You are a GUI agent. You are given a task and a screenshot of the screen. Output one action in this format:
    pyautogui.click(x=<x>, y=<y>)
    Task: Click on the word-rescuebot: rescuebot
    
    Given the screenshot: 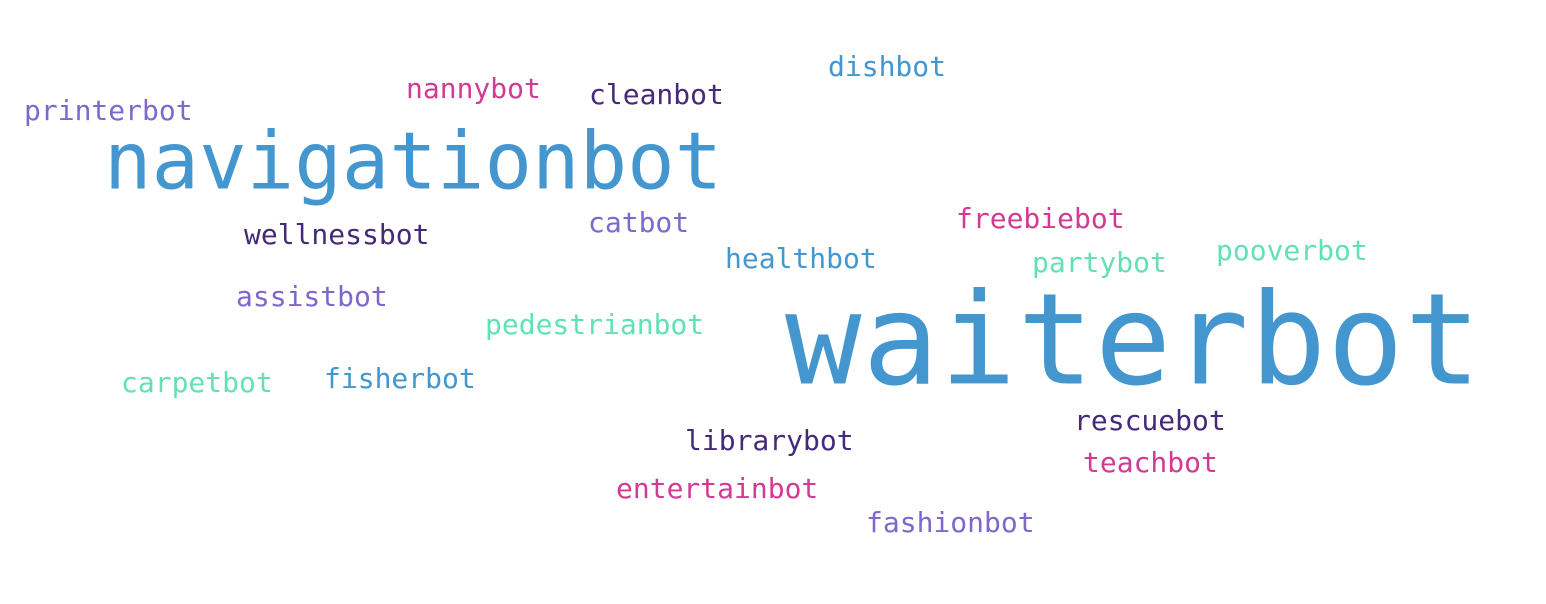 What is the action you would take?
    pyautogui.click(x=1150, y=420)
    